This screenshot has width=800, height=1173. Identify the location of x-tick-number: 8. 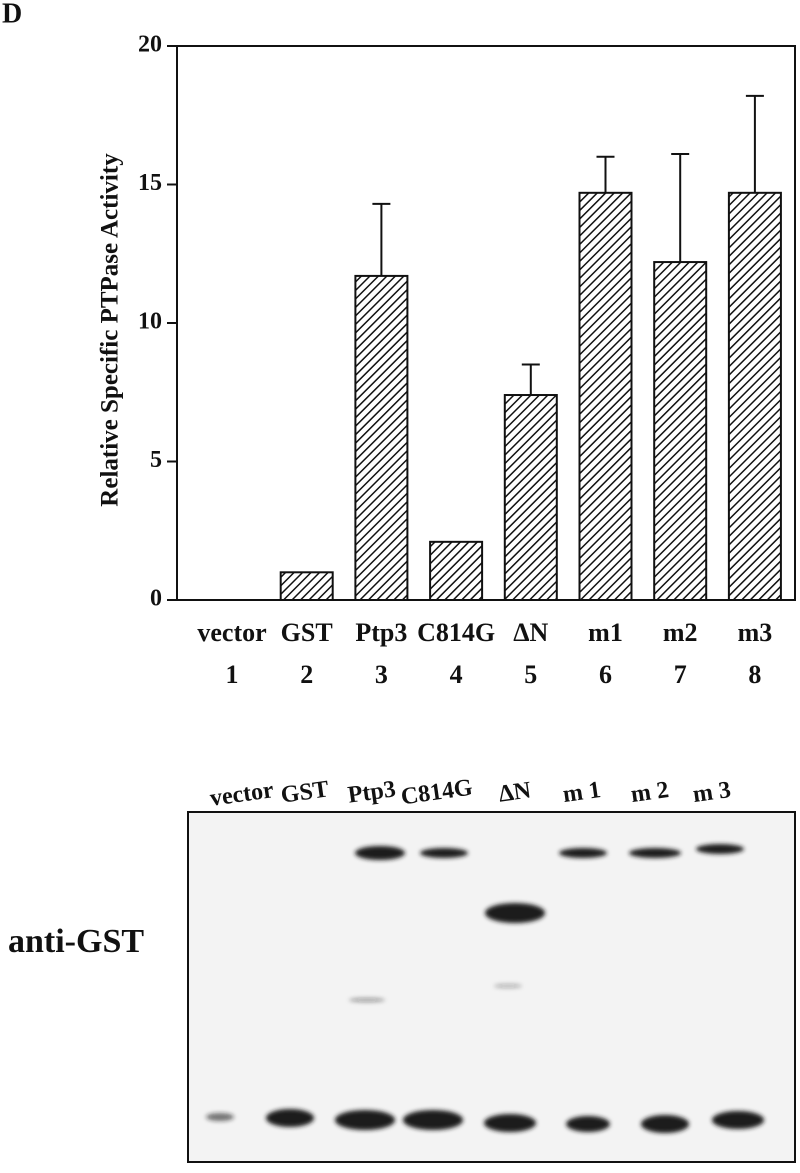
(754, 674).